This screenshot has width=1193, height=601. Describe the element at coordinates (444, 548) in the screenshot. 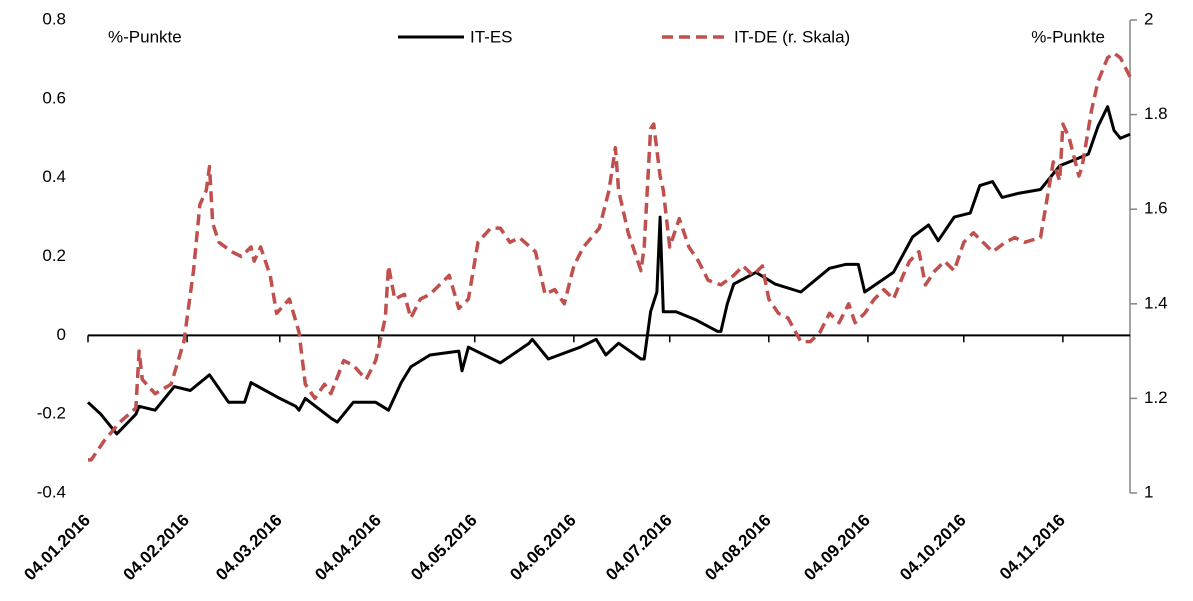

I see `x-tick-label: 04.05.2016` at that location.